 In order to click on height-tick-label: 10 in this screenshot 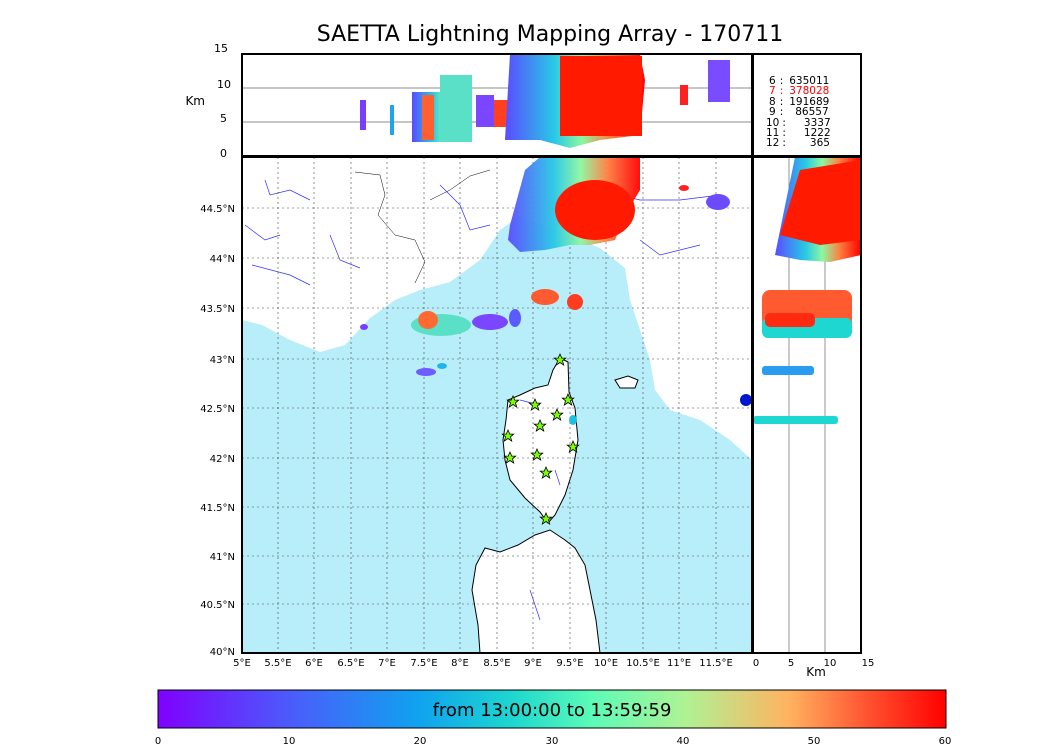, I will do `click(224, 84)`.